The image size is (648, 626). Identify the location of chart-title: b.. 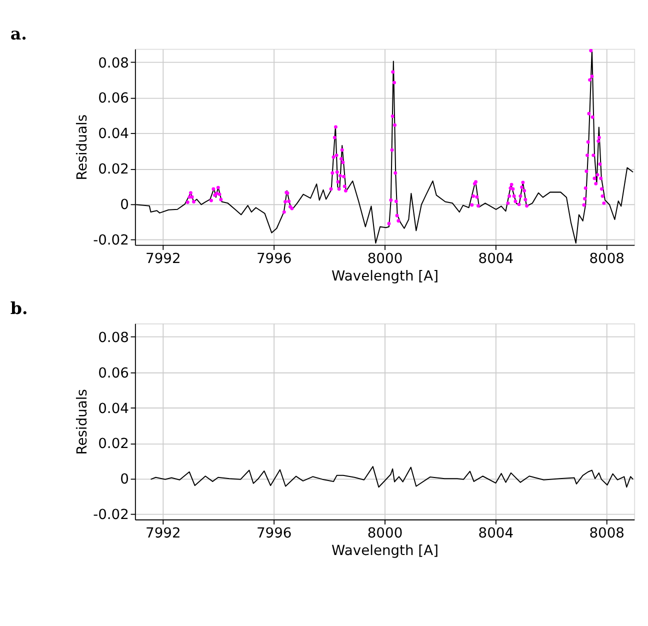
(19, 308).